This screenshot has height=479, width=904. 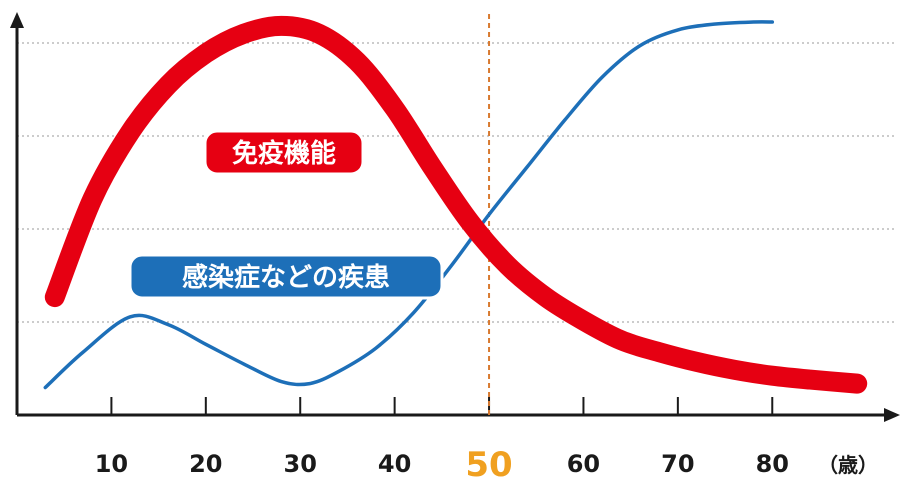 I want to click on x-tick-label: 10, so click(x=111, y=464).